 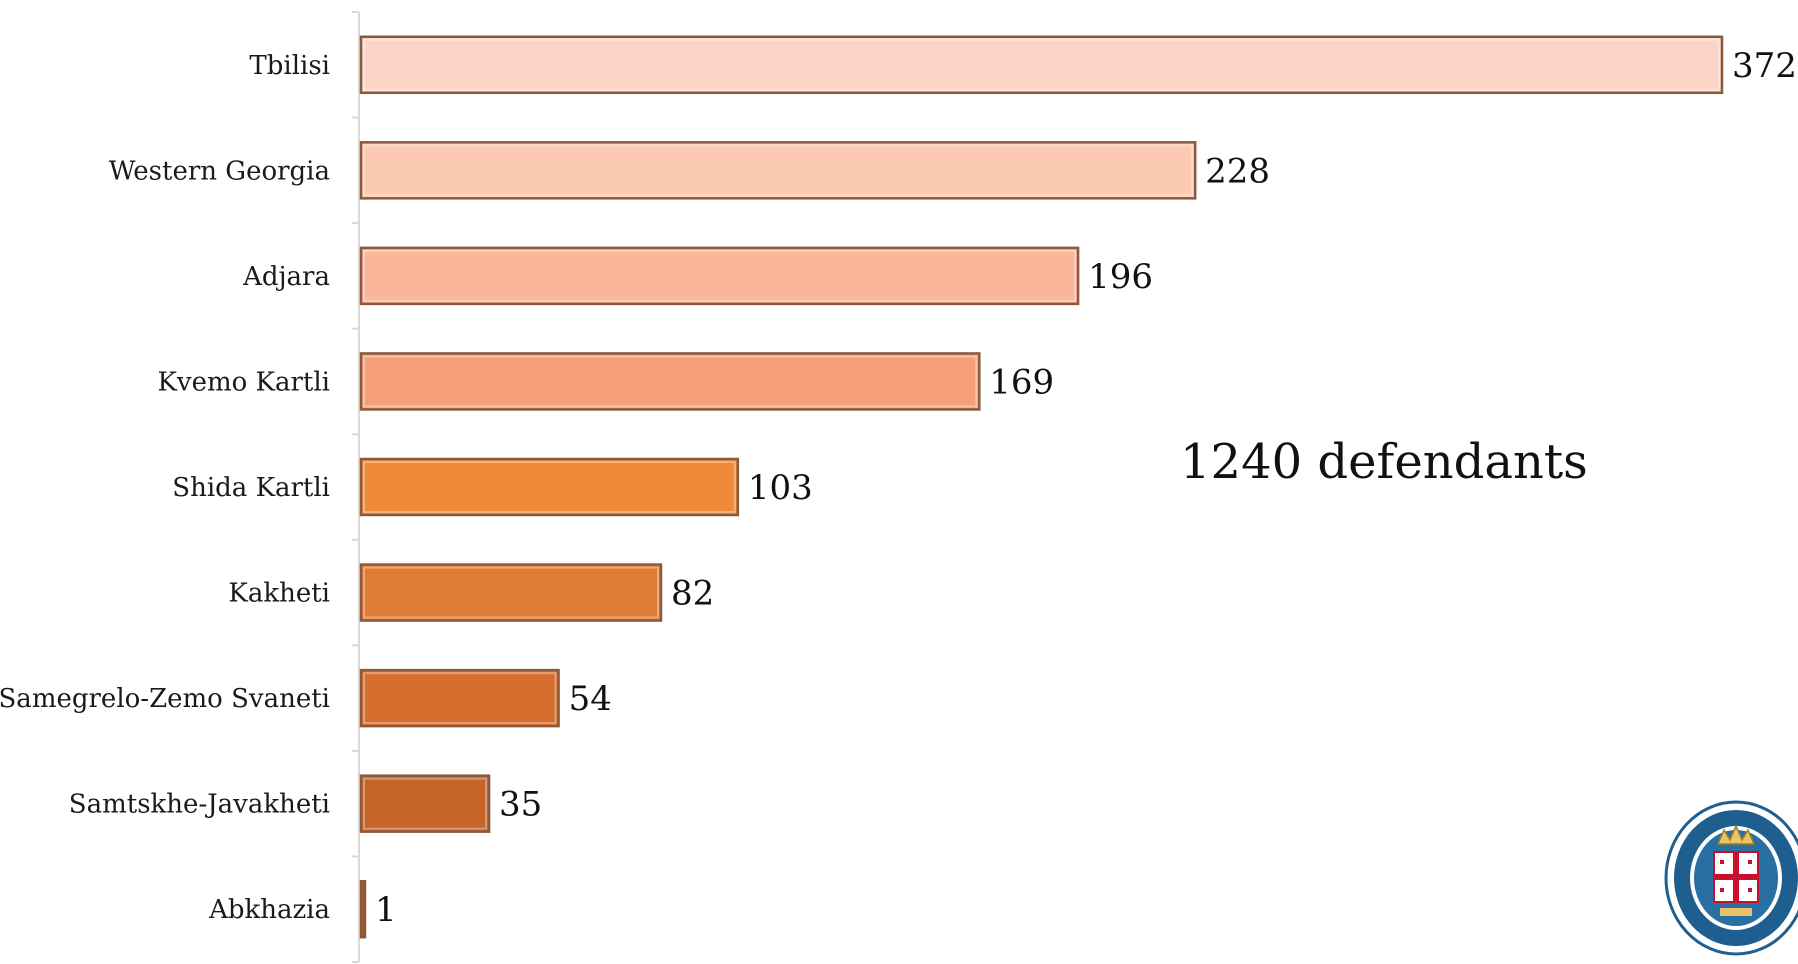 I want to click on total-defendants-annotation: 1240 defendants, so click(x=1384, y=462).